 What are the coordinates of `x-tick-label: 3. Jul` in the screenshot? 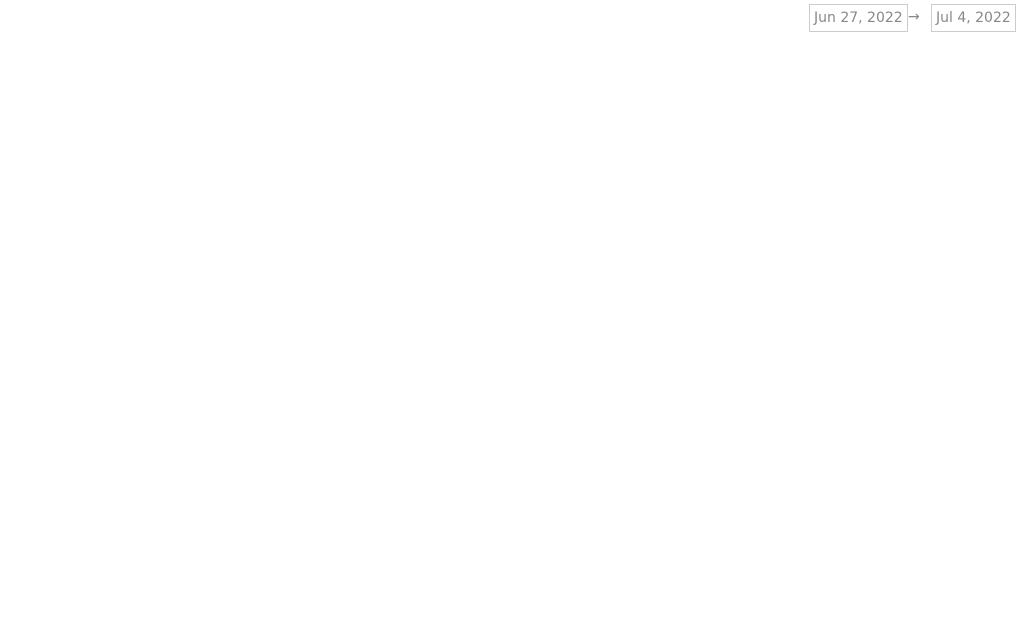 It's located at (788, 590).